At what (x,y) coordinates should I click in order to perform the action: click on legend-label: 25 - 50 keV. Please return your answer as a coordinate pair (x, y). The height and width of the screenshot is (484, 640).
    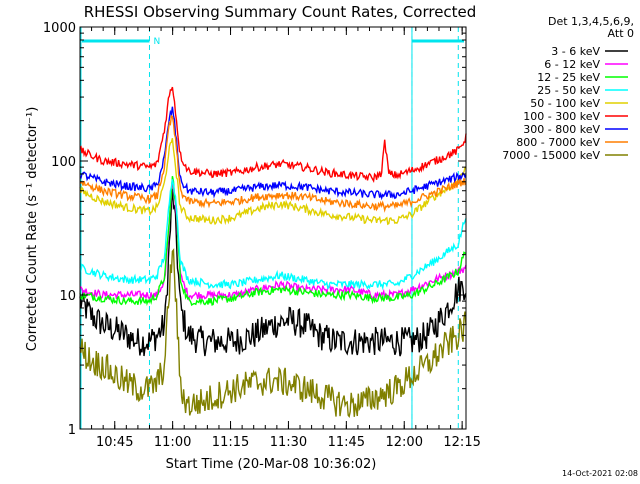
    Looking at the image, I should click on (568, 90).